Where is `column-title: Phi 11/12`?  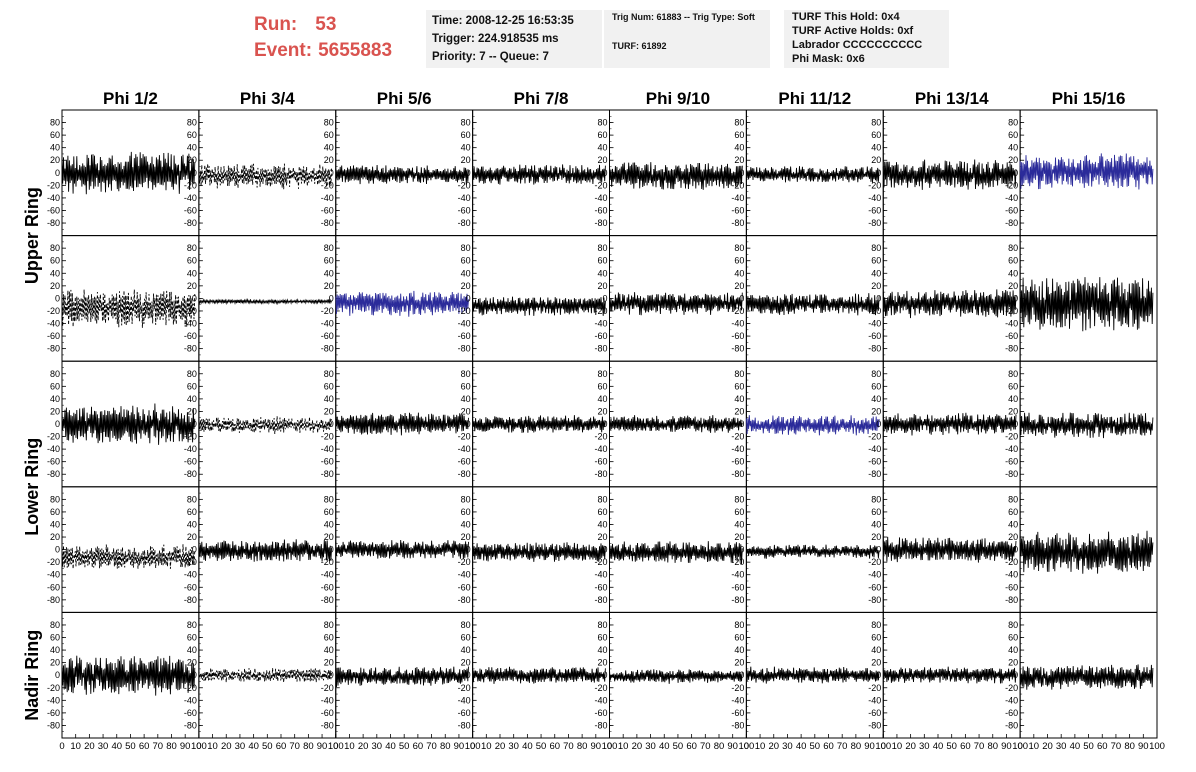
column-title: Phi 11/12 is located at coordinates (814, 98).